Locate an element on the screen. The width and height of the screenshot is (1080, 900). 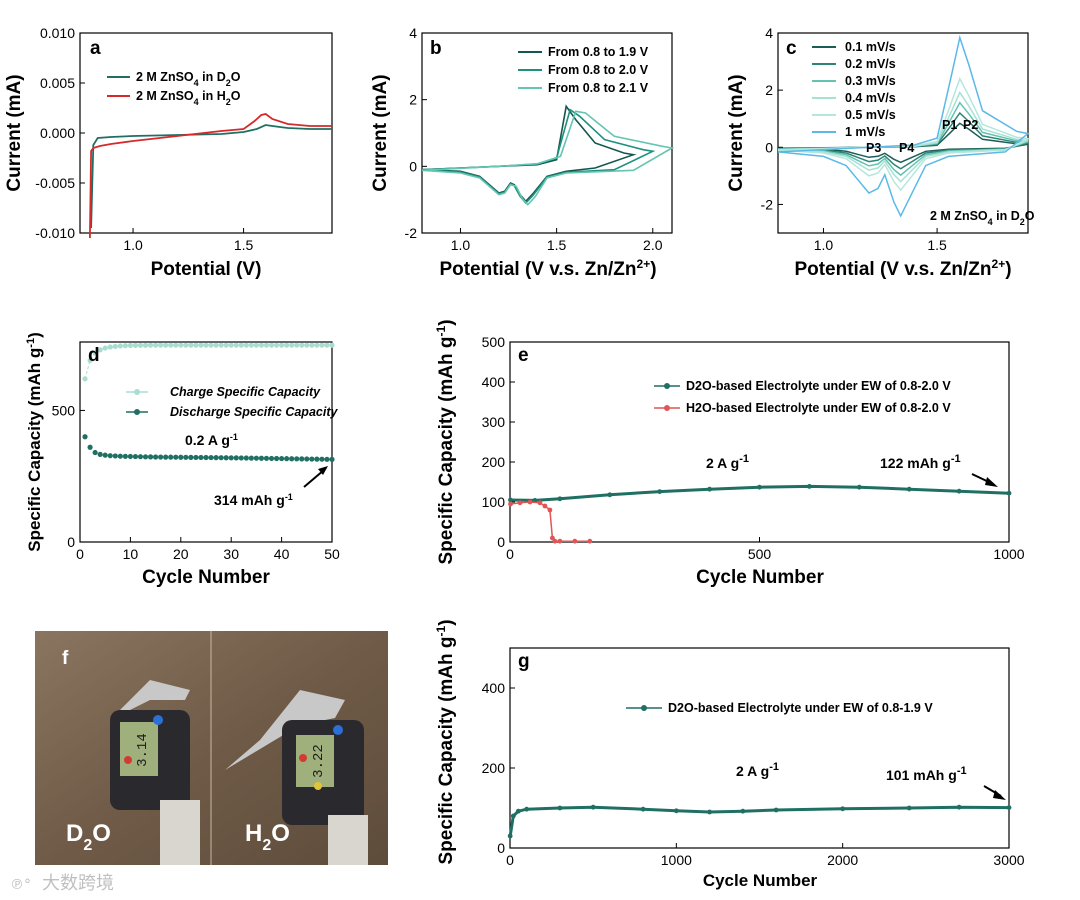
panel-b-xtick-label: 2.0 is located at coordinates (653, 245).